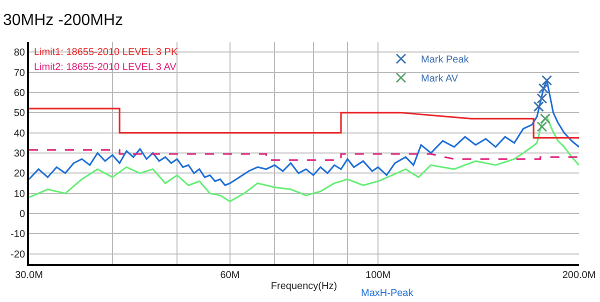  I want to click on chart-title: 30MHz -200MHz, so click(63, 20).